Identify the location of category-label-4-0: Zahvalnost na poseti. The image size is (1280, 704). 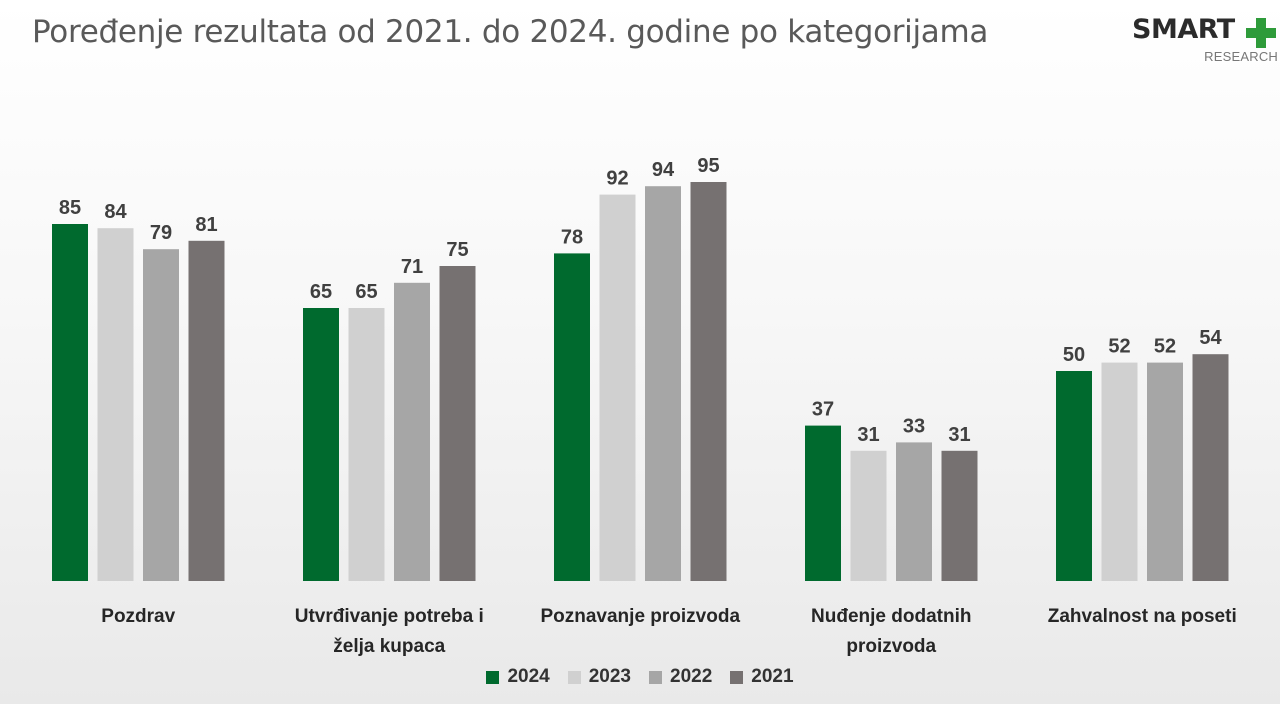
(1142, 616).